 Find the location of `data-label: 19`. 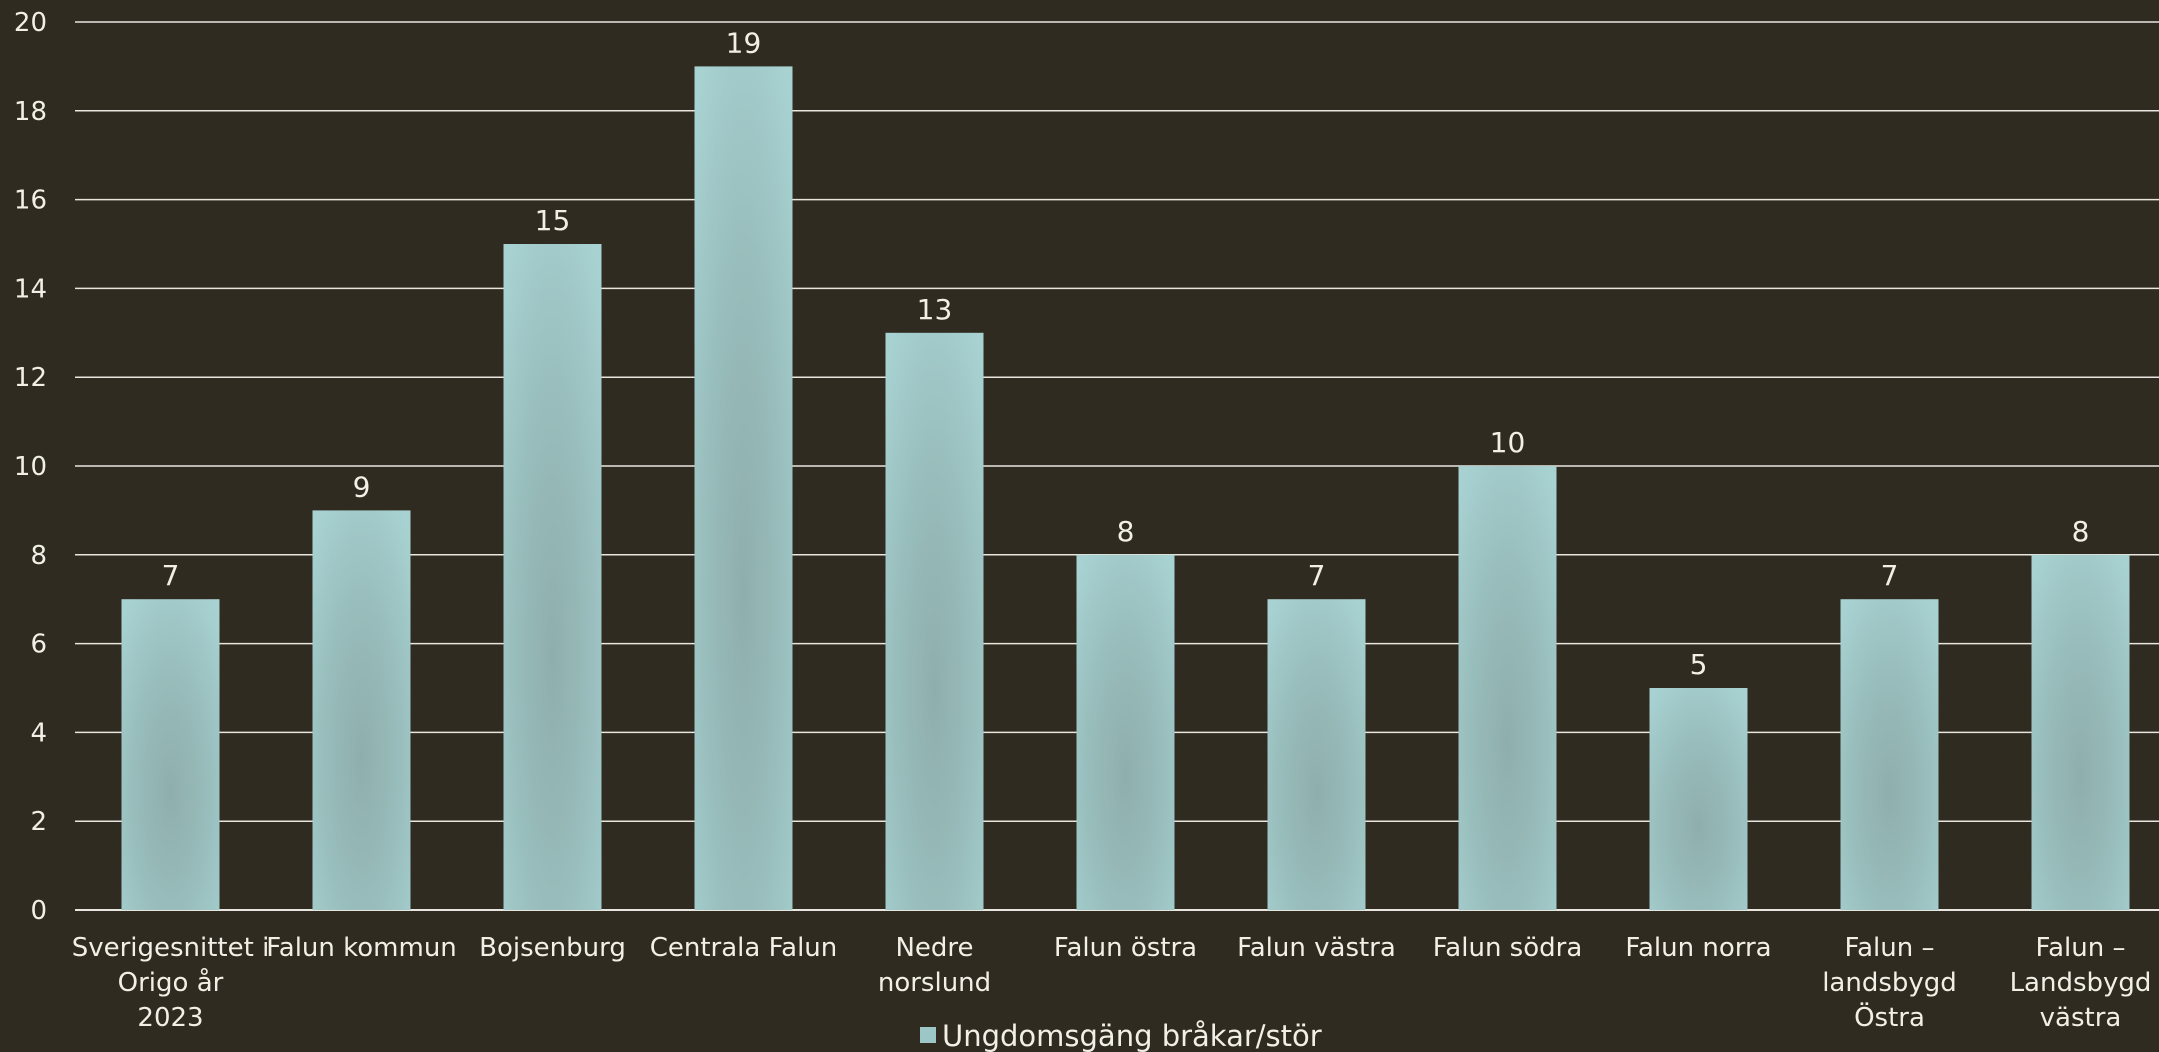

data-label: 19 is located at coordinates (744, 42).